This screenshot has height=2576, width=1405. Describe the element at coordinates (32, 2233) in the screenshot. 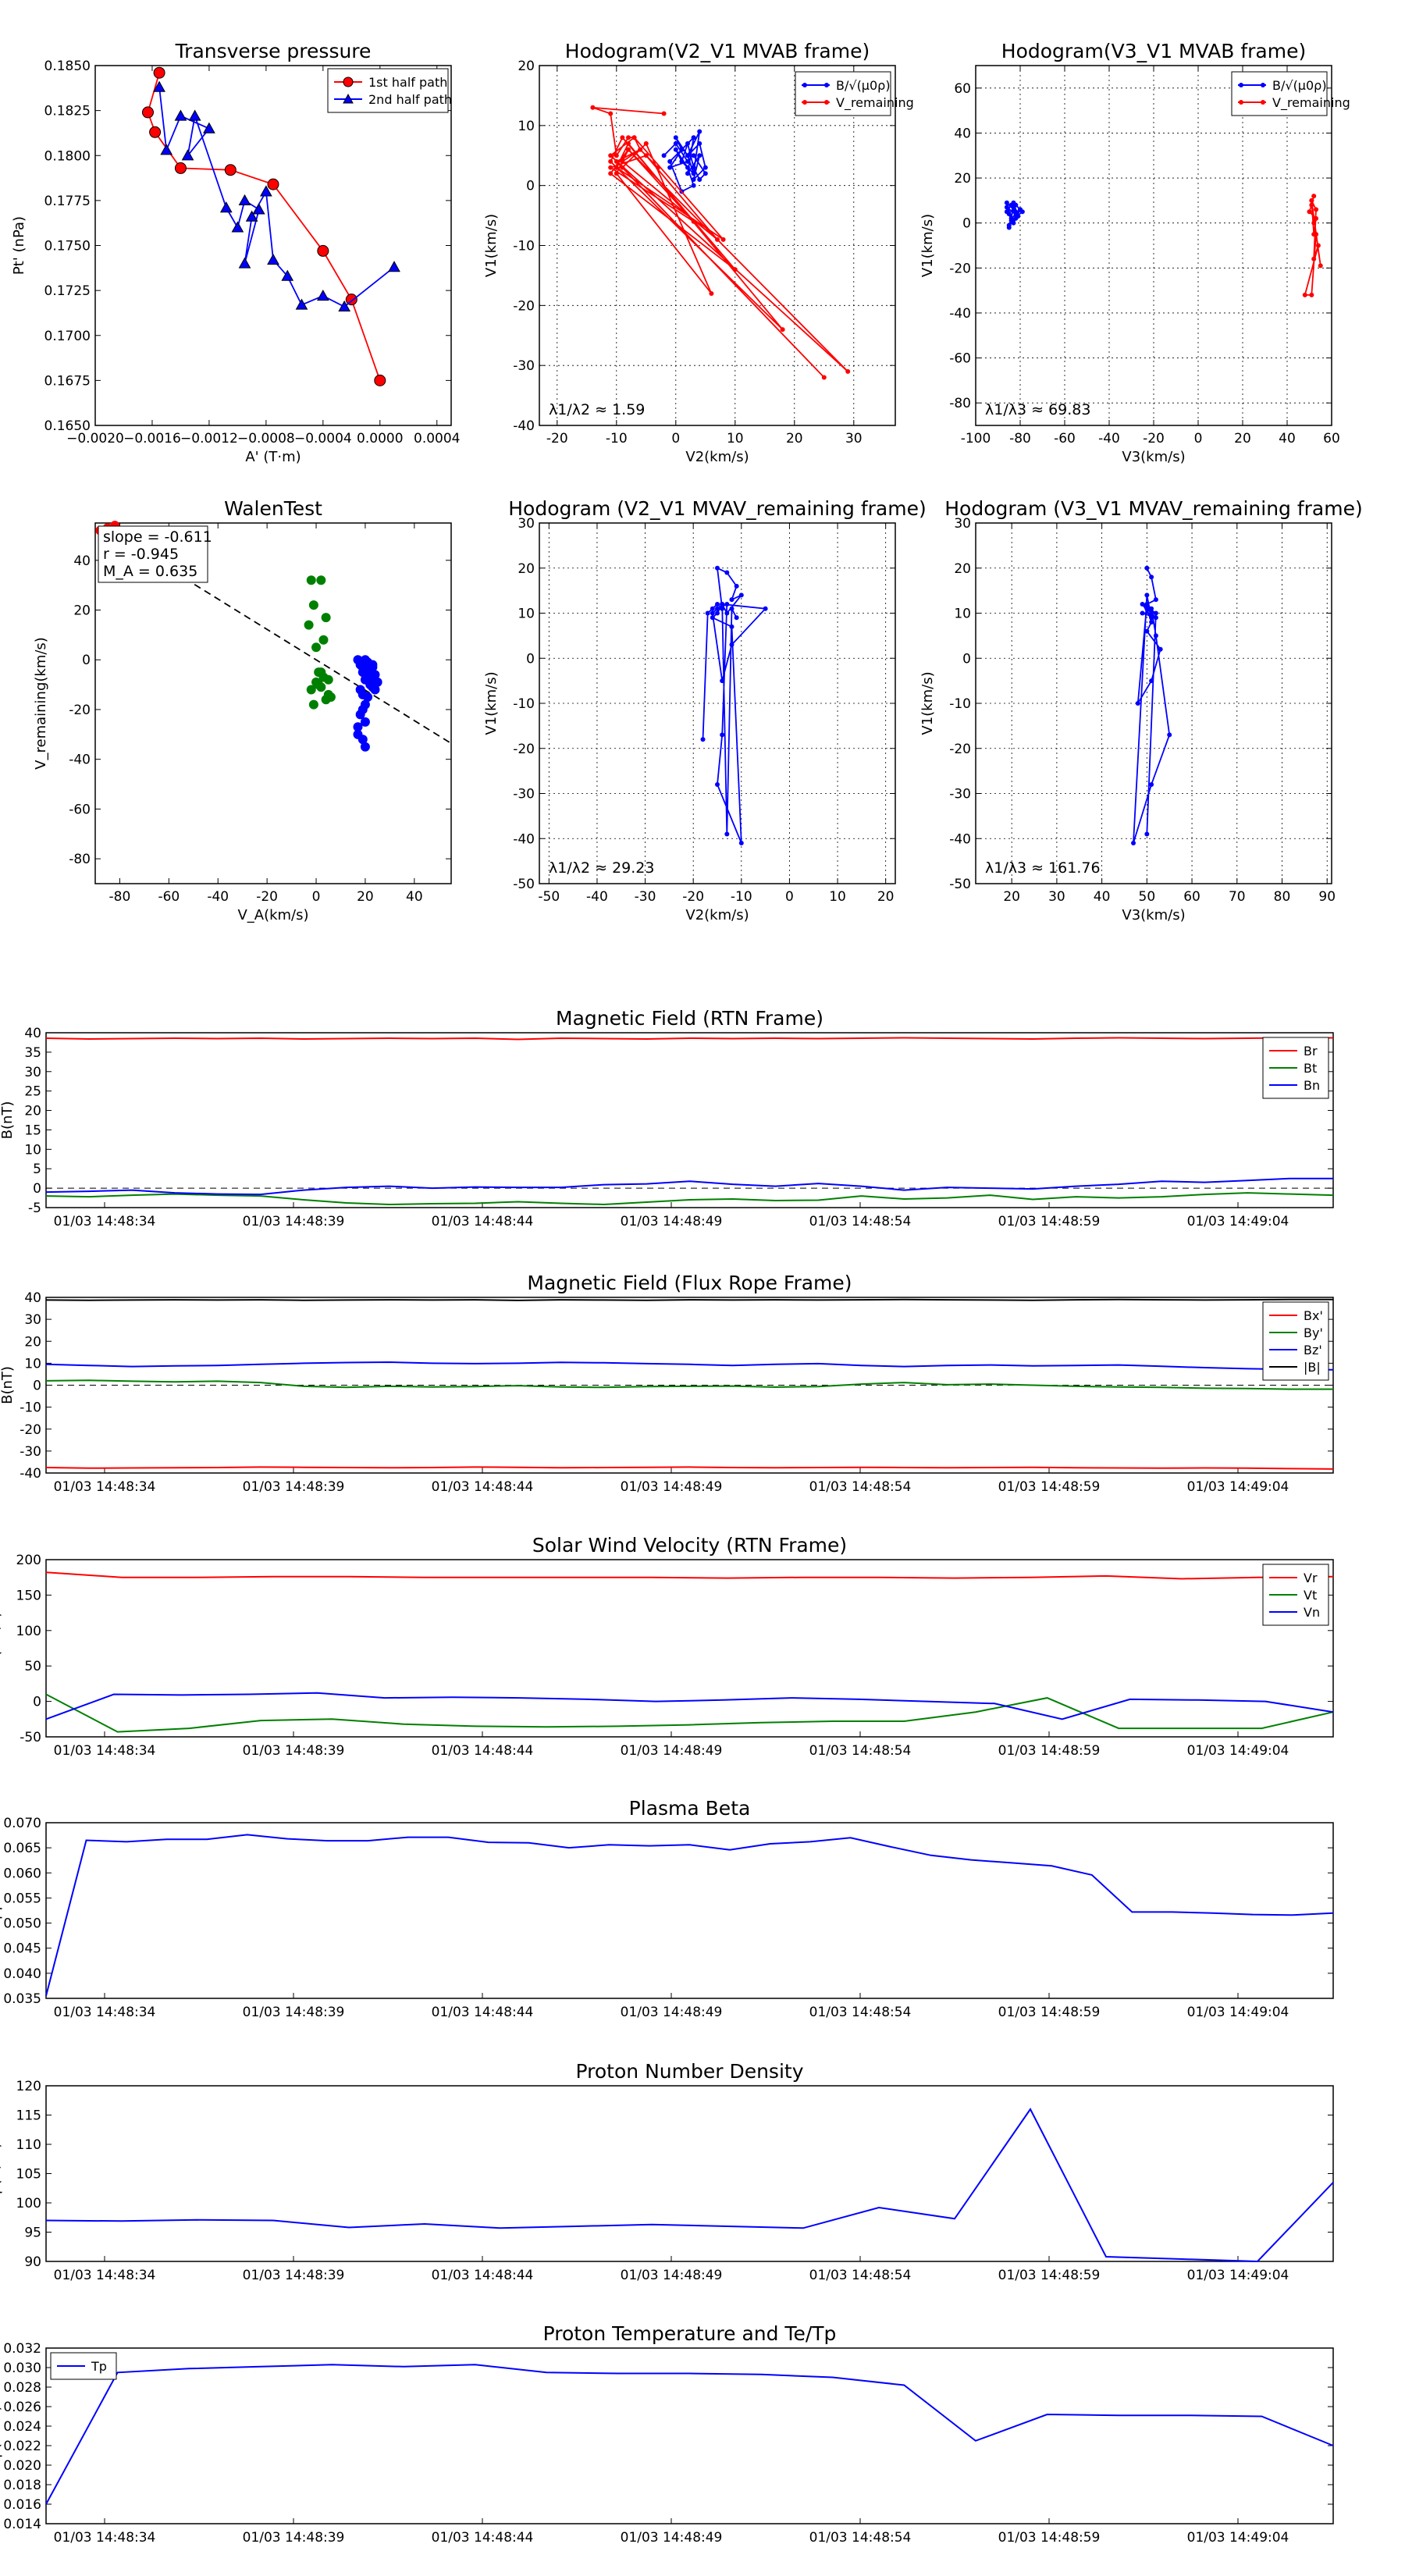

I see `y-tick-label: 95` at that location.